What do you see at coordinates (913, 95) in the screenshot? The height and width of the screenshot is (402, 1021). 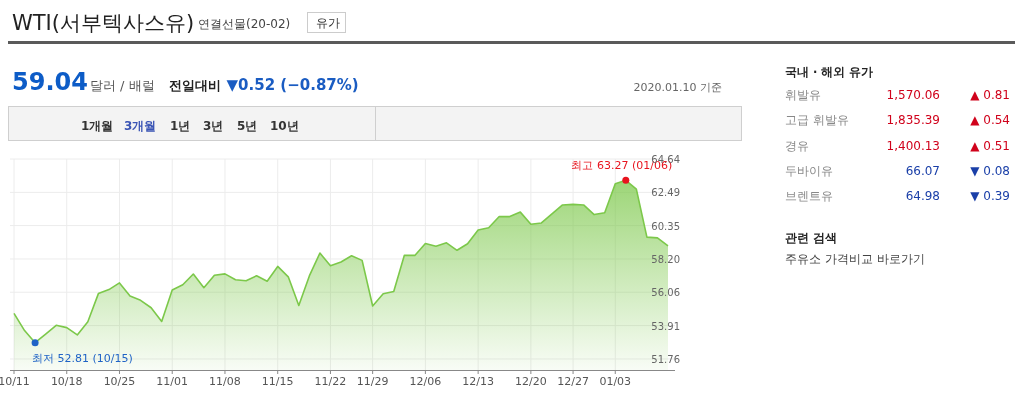 I see `text: 1,570.06` at bounding box center [913, 95].